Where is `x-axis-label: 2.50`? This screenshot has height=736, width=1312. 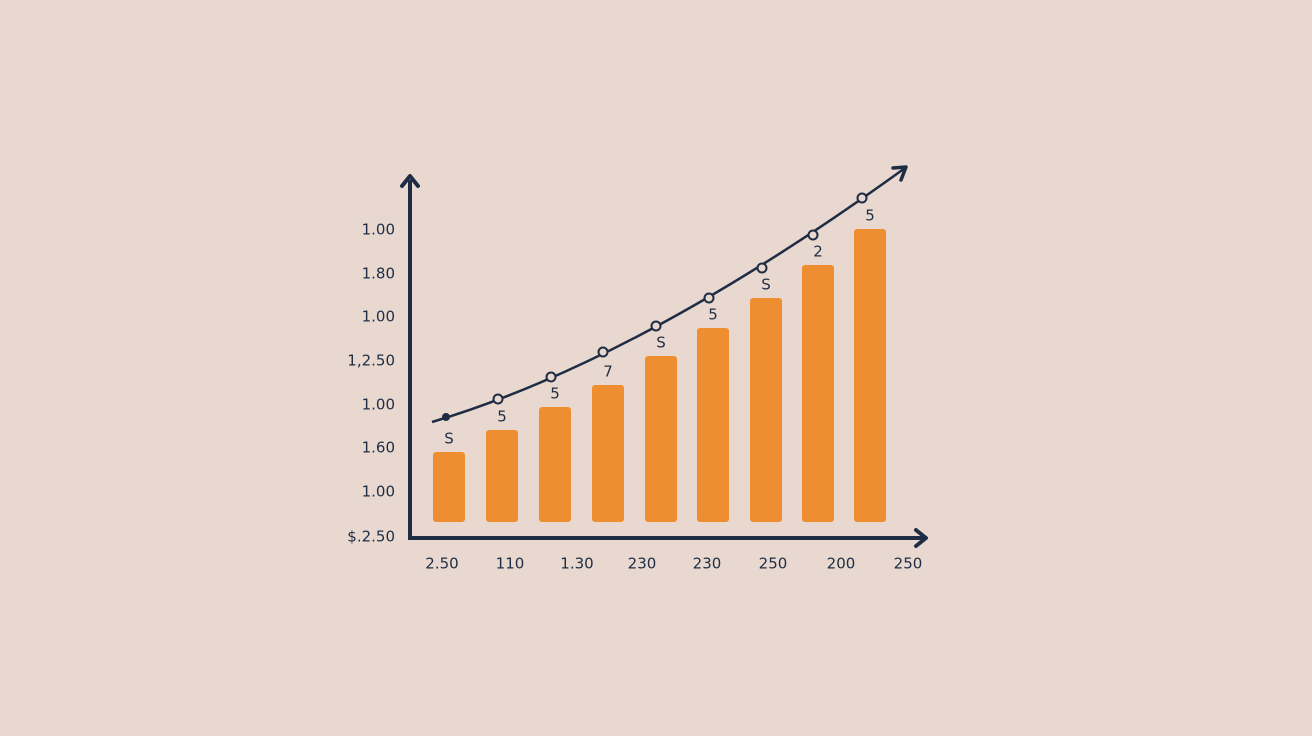
x-axis-label: 2.50 is located at coordinates (441, 564).